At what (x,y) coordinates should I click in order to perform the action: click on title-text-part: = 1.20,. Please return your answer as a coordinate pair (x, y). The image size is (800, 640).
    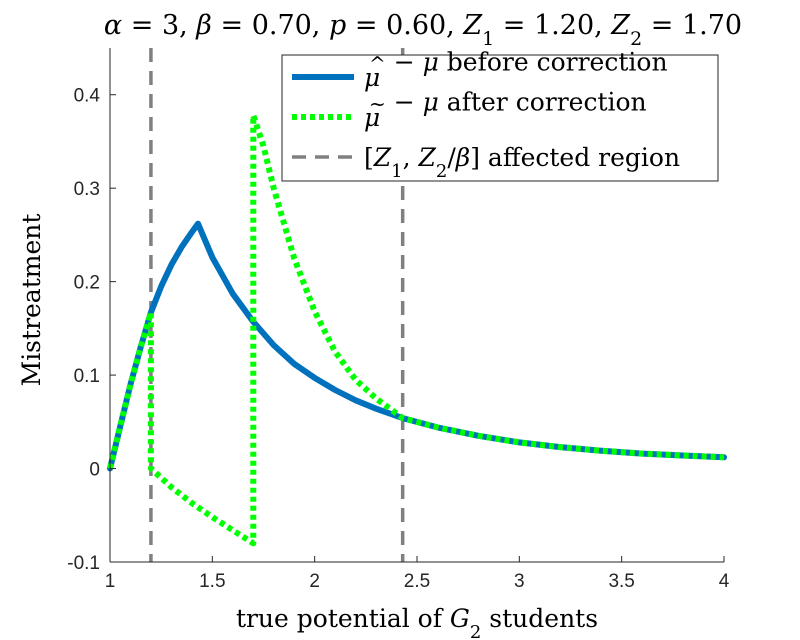
    Looking at the image, I should click on (552, 25).